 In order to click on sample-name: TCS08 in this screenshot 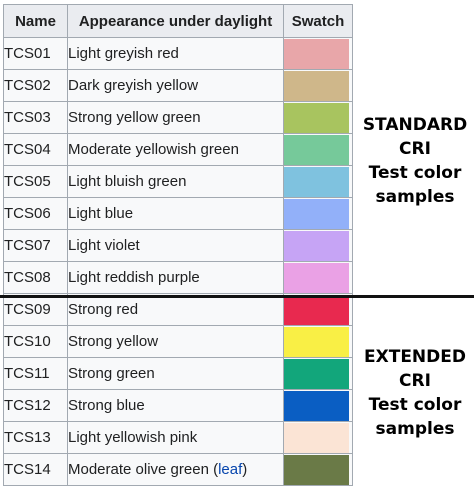, I will do `click(35, 277)`.